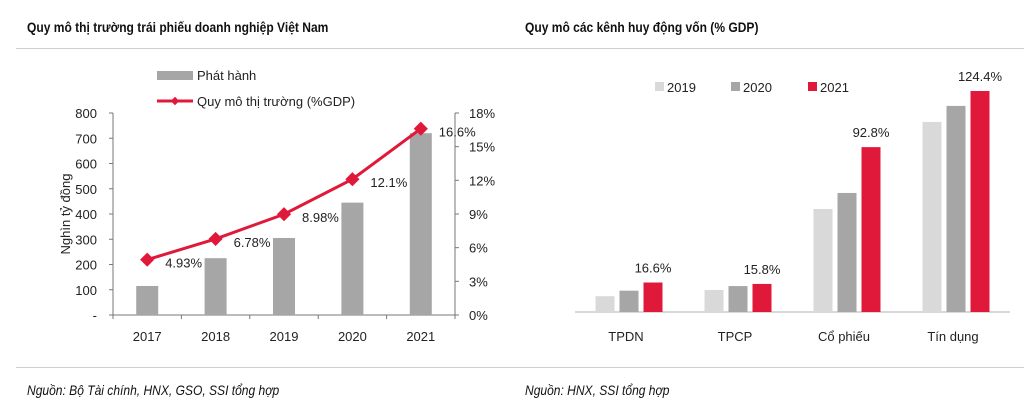 The width and height of the screenshot is (1024, 411). What do you see at coordinates (478, 315) in the screenshot?
I see `y2-tick-label: 0%` at bounding box center [478, 315].